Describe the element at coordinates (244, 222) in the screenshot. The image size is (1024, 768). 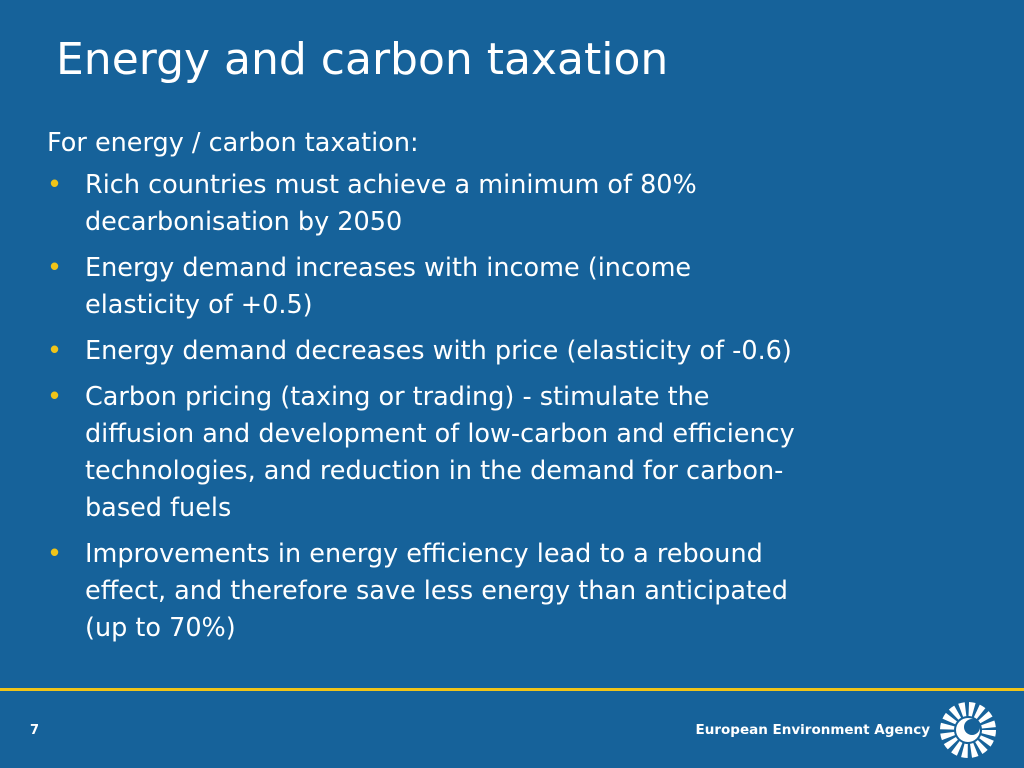
I see `bullet-text: decarbonisation by 2050` at that location.